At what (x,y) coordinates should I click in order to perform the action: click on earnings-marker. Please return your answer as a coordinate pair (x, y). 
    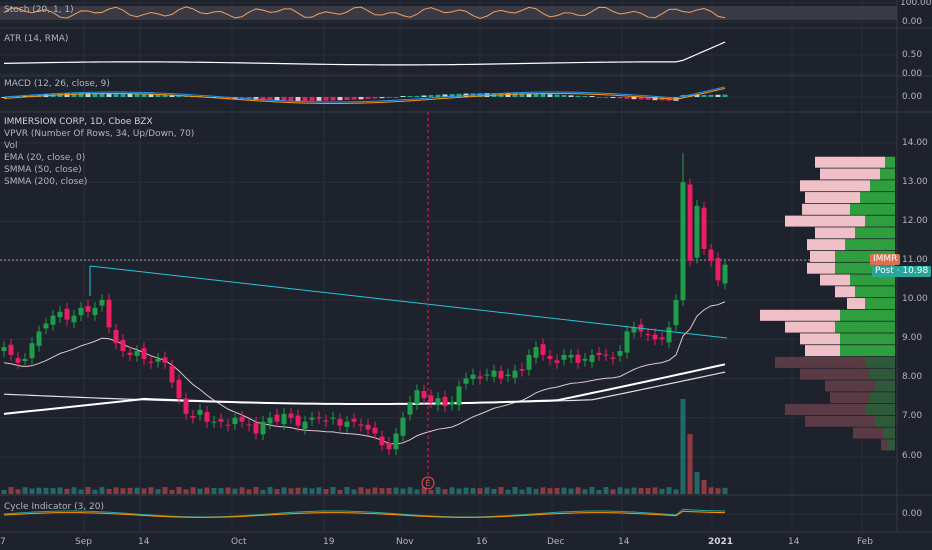
    Looking at the image, I should click on (428, 483).